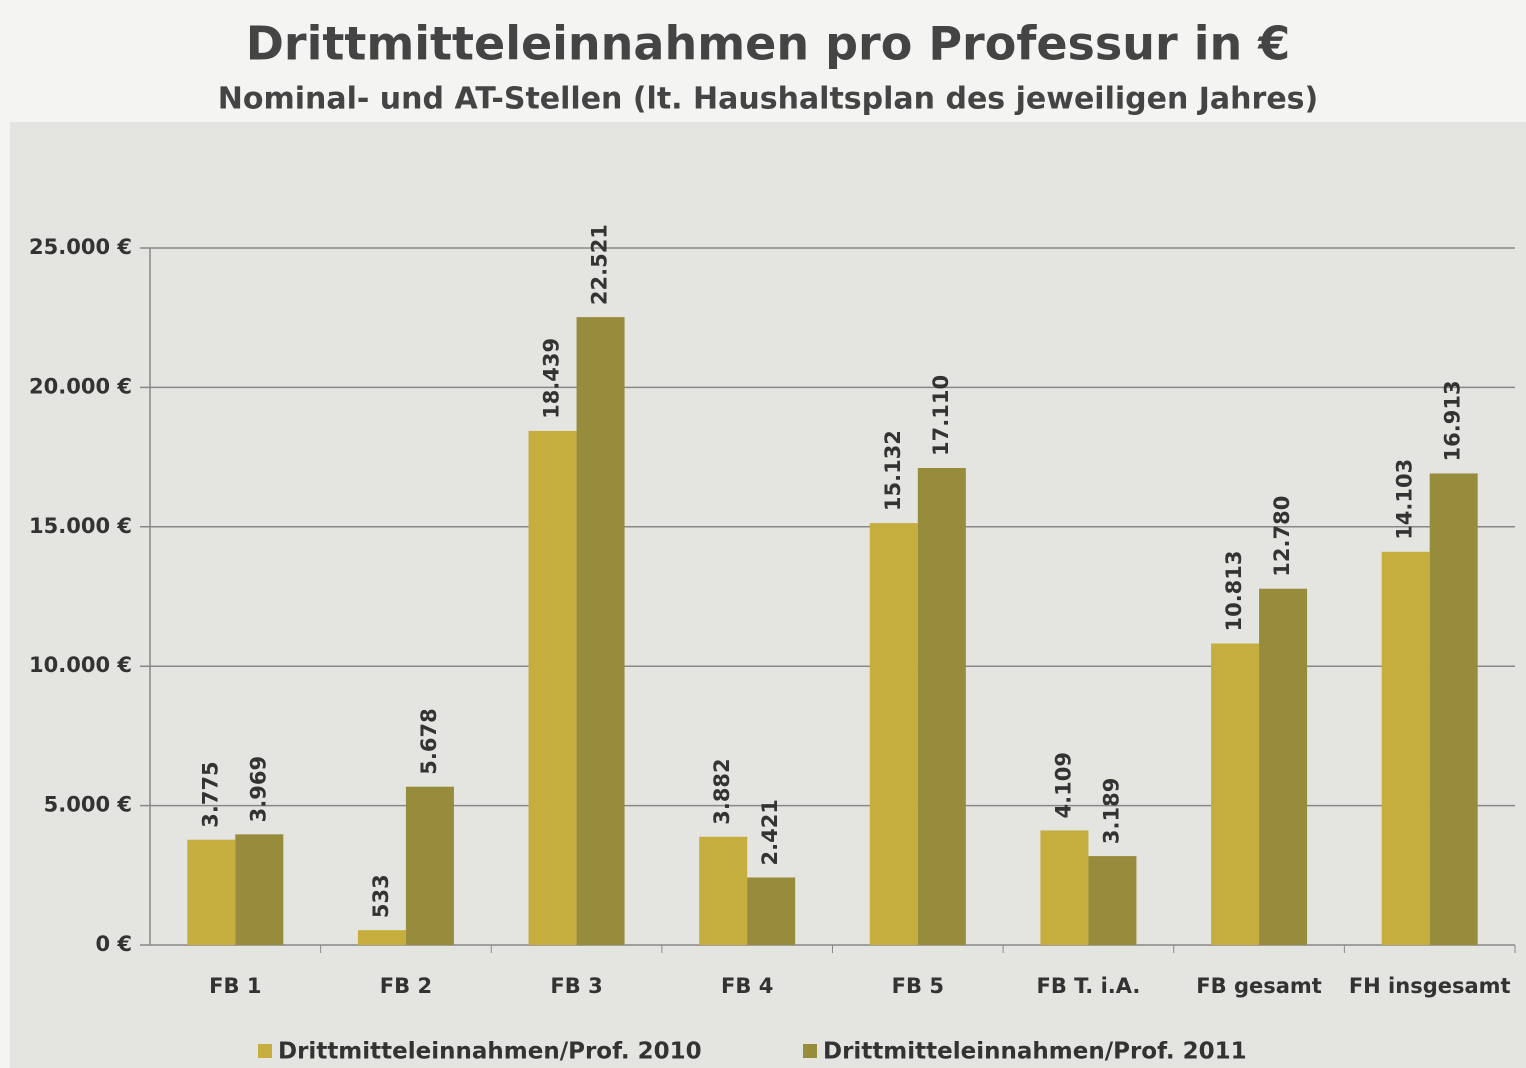  I want to click on value-label: 5.678, so click(429, 741).